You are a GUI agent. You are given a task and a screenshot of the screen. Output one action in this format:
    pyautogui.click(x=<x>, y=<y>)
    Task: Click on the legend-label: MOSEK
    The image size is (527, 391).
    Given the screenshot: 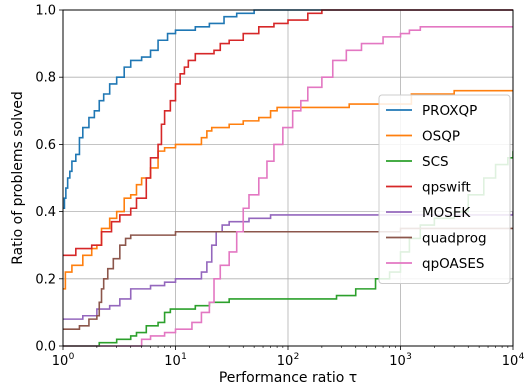 What is the action you would take?
    pyautogui.click(x=446, y=213)
    